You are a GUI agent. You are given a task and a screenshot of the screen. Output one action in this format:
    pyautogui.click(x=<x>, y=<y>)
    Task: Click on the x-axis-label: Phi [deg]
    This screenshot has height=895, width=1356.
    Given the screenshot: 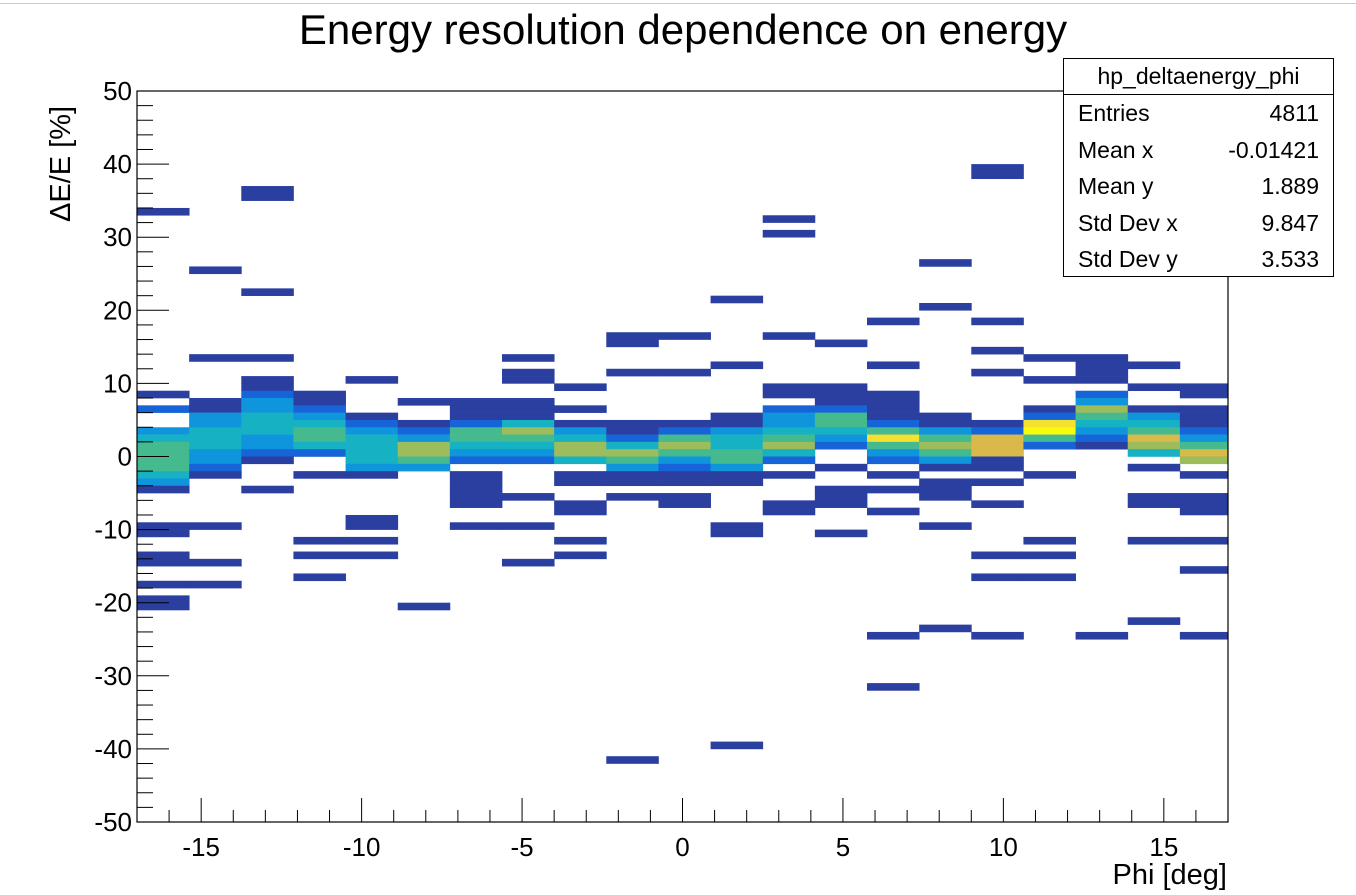 What is the action you would take?
    pyautogui.click(x=1170, y=875)
    